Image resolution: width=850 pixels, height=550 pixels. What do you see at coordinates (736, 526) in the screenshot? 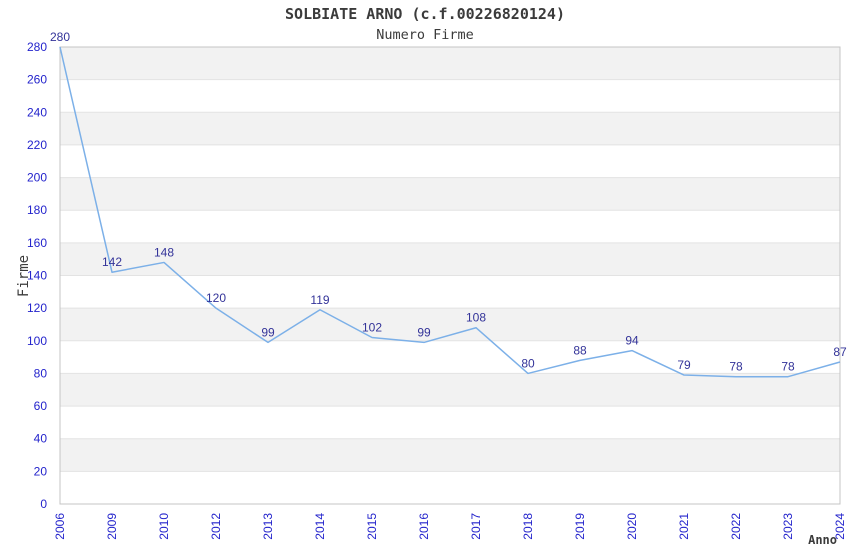
I see `x-tick-label: 2022` at bounding box center [736, 526].